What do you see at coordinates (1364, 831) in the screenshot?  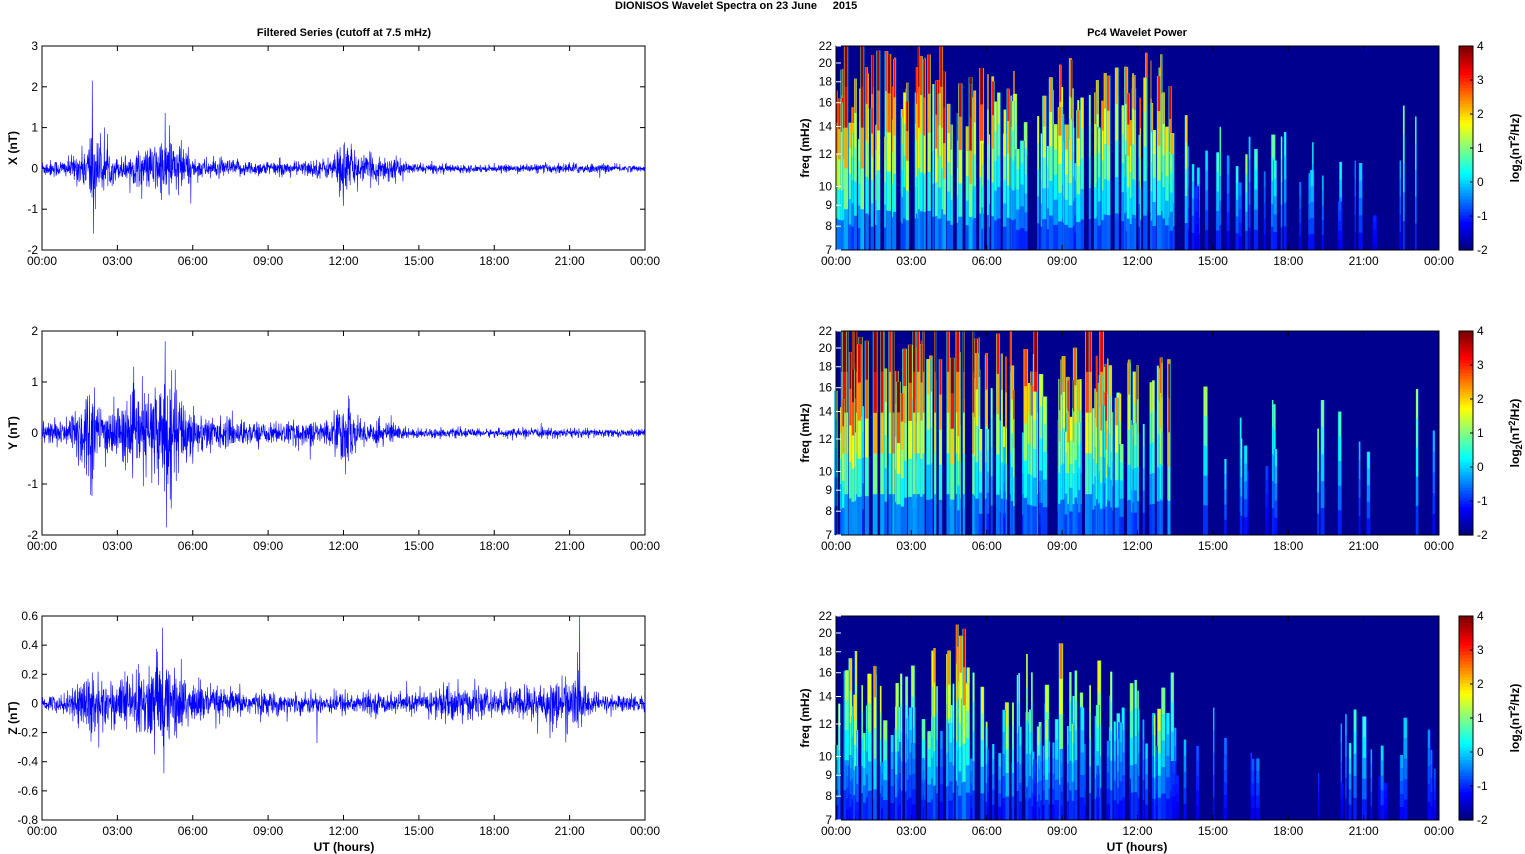 I see `x-tick-label: 21:00` at bounding box center [1364, 831].